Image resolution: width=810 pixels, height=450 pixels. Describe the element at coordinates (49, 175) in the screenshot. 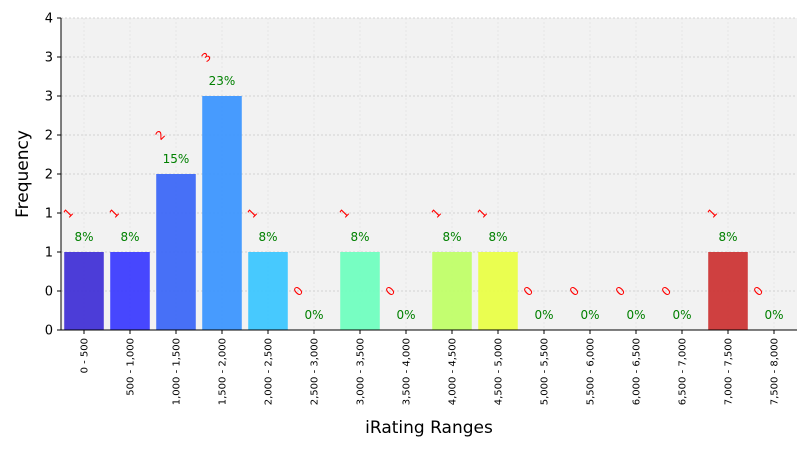

I see `y-tick-label-4: 2` at that location.